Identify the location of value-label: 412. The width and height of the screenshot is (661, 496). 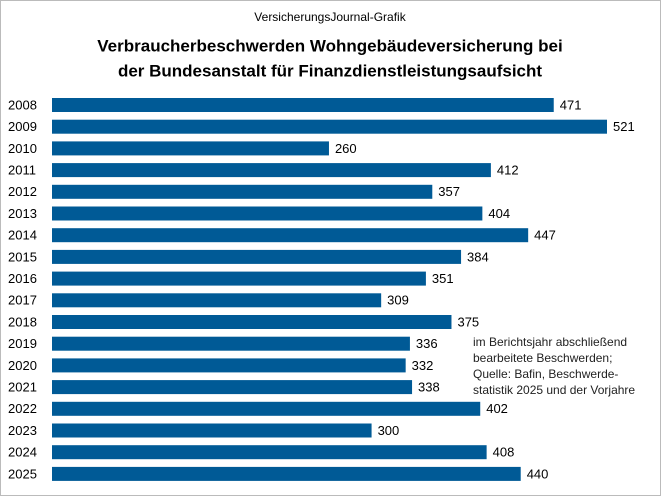
(508, 170).